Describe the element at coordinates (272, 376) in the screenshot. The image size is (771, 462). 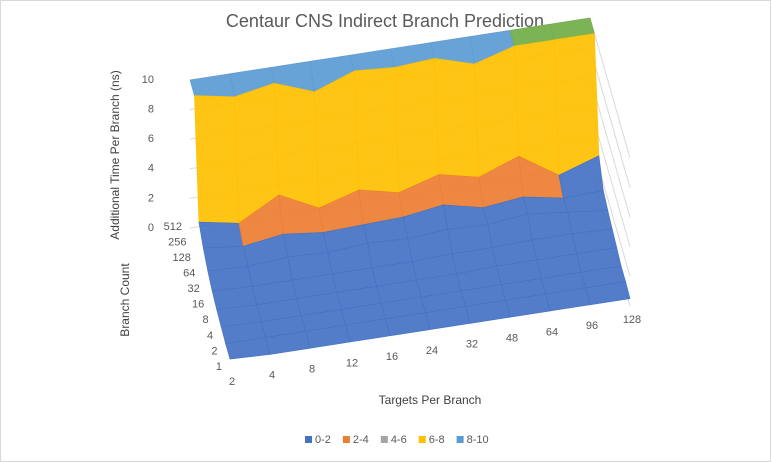
I see `x-tick-label: 4` at that location.